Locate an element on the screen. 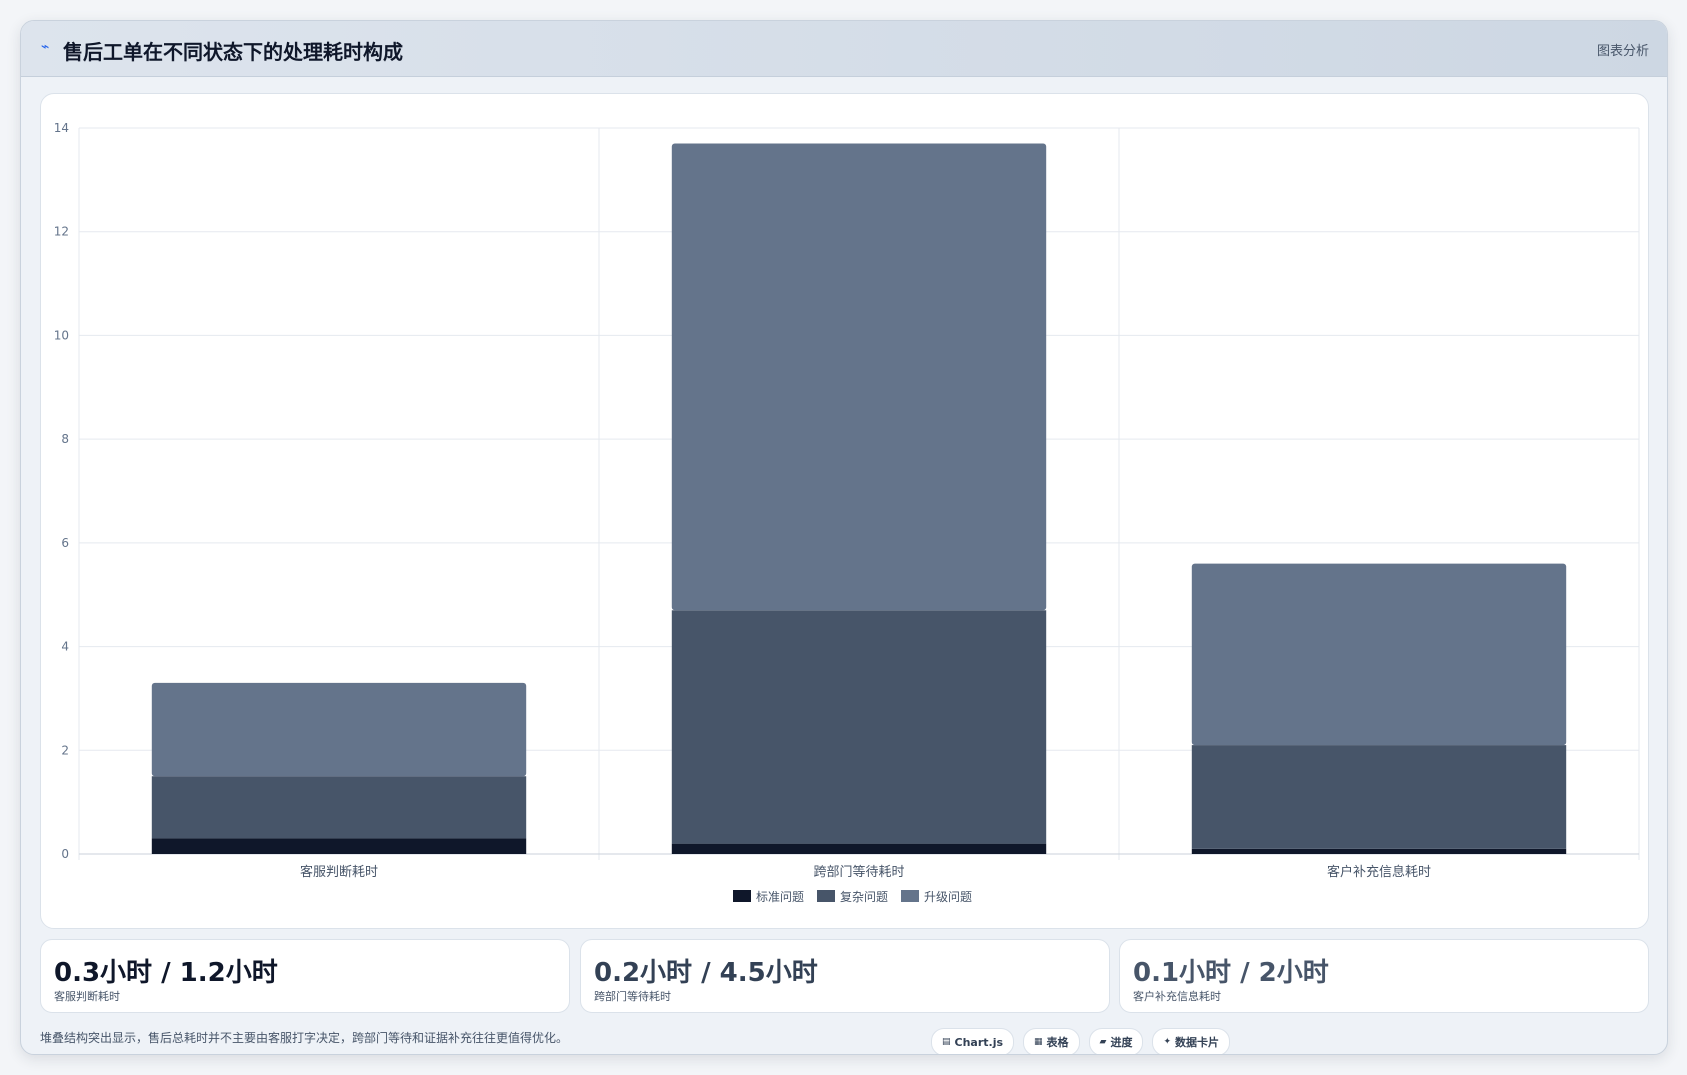 Image resolution: width=1687 pixels, height=1075 pixels. table-icon: ▦ is located at coordinates (1038, 1042).